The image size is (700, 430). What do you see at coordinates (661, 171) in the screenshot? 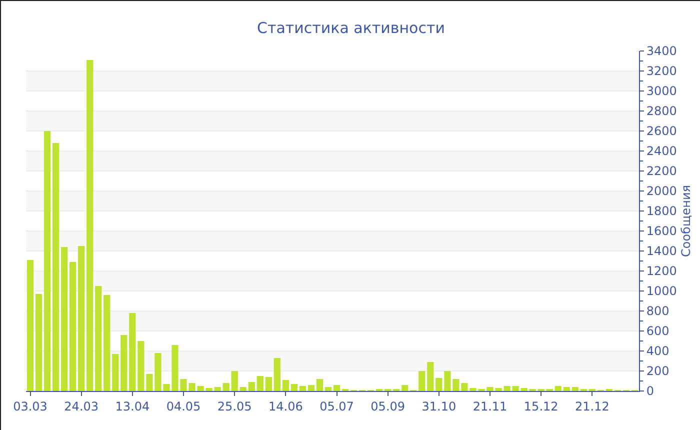
I see `y-tick-label: 2200` at bounding box center [661, 171].